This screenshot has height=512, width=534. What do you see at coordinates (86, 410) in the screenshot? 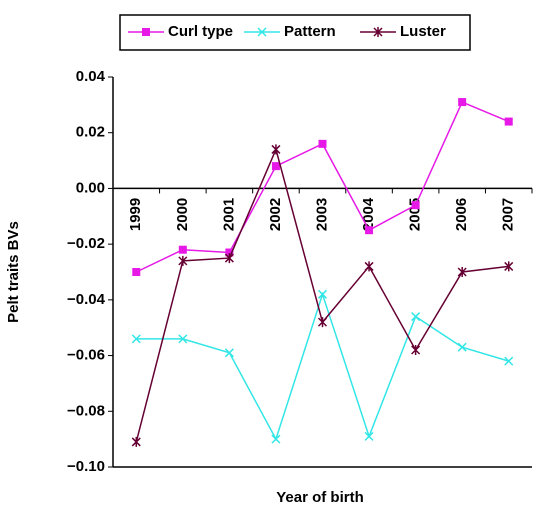
I see `y-tick-label: −0.08` at bounding box center [86, 410].